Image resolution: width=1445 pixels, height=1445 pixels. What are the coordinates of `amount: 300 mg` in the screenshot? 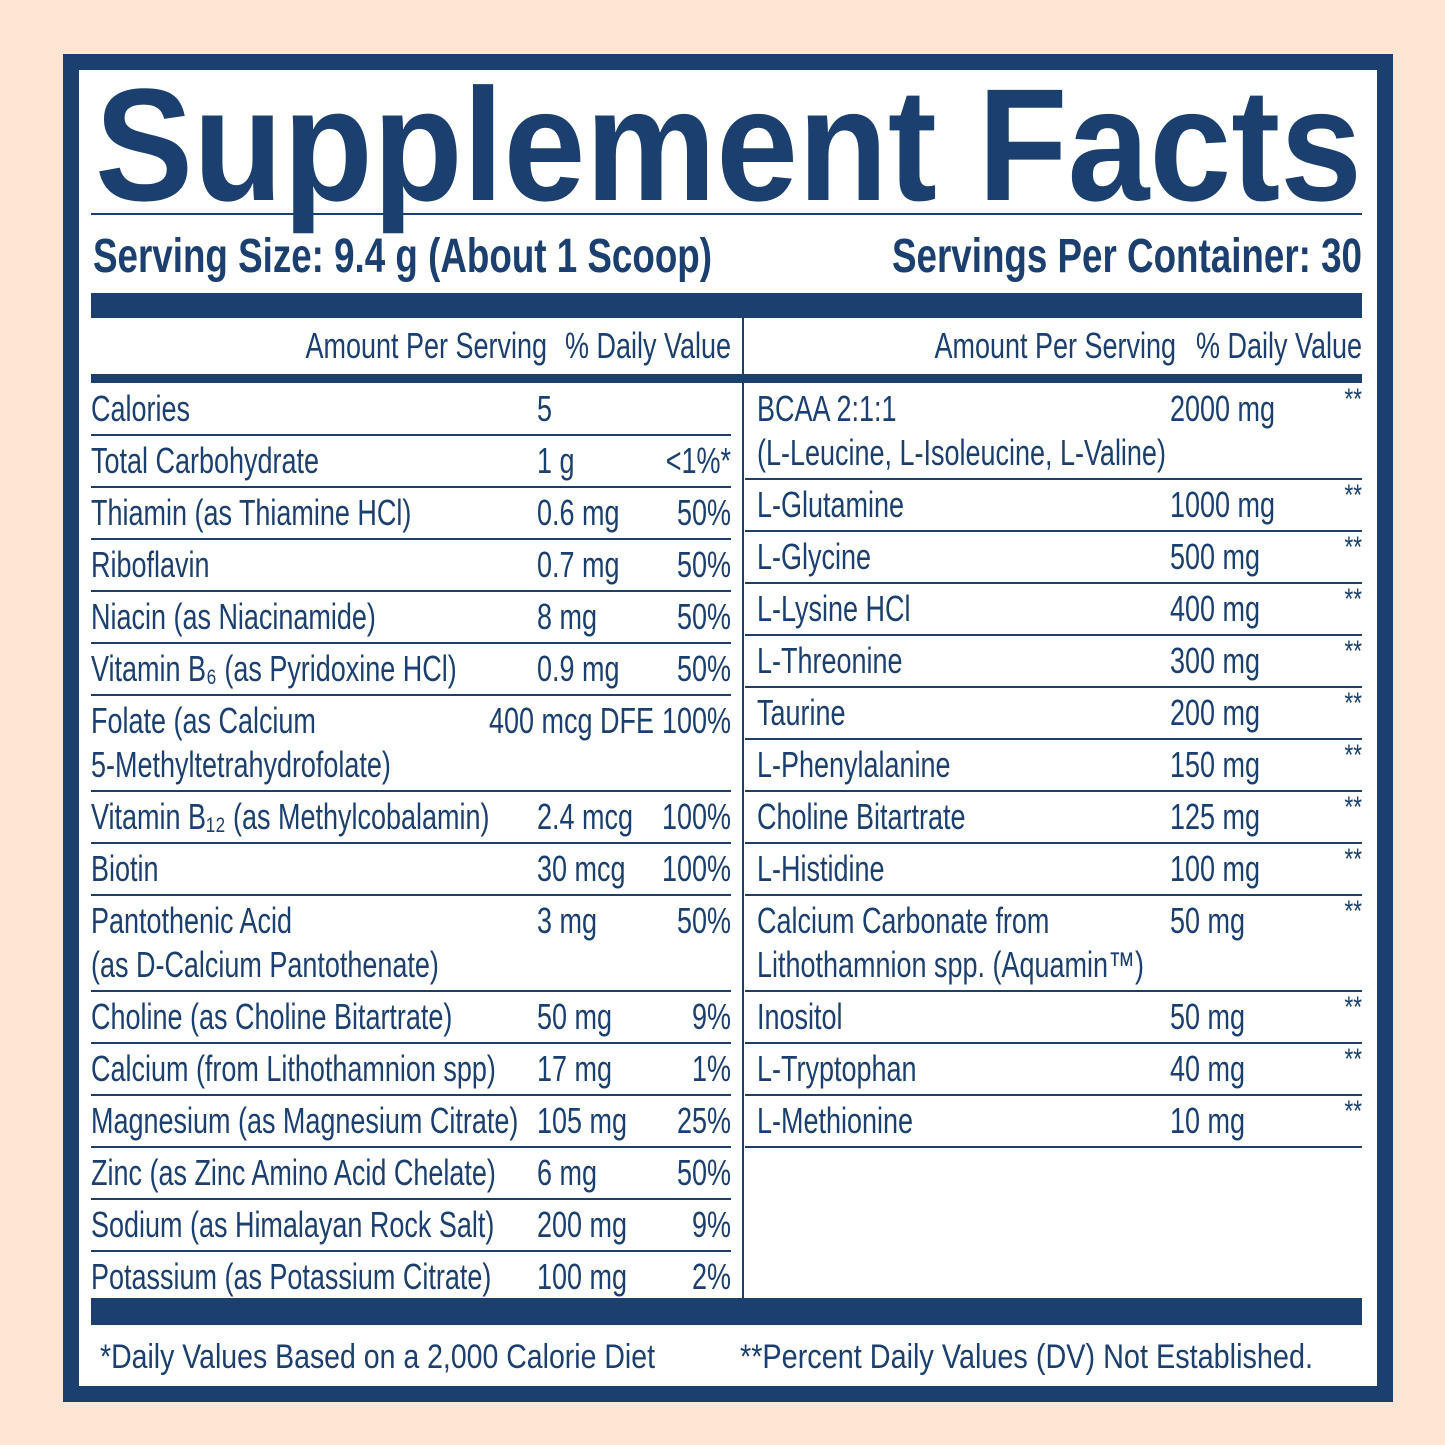 It's located at (1215, 660).